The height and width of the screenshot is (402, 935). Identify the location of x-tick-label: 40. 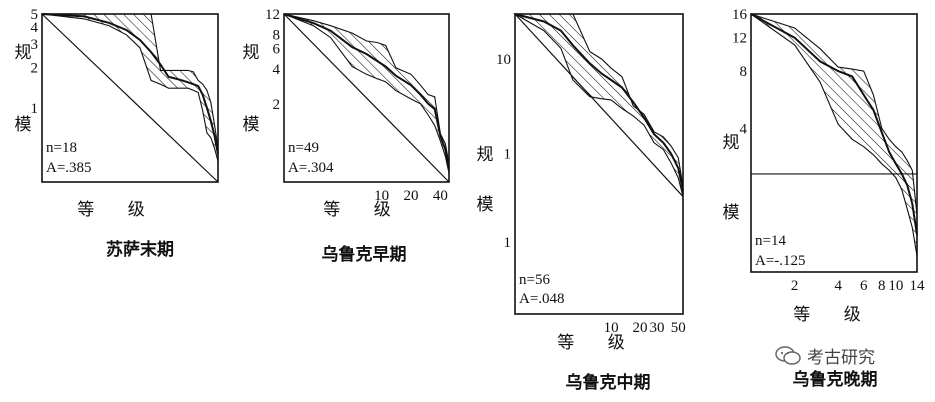
(440, 196).